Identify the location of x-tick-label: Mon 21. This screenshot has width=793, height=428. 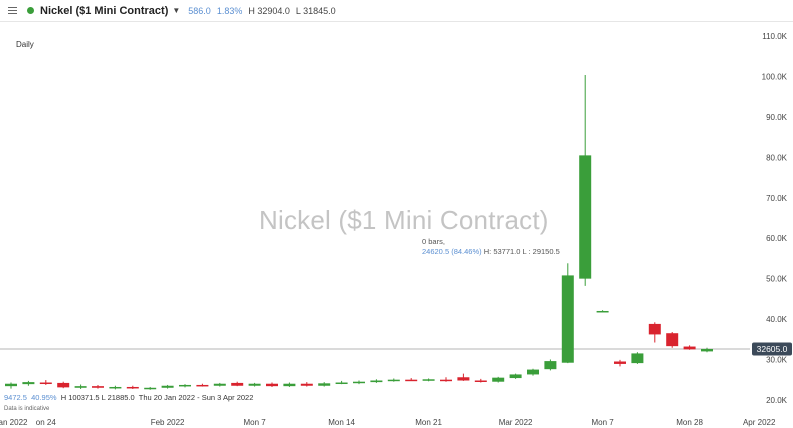
(428, 422).